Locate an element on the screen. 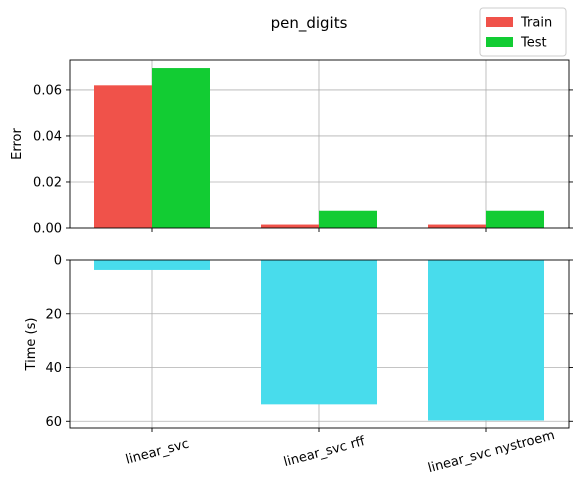 The height and width of the screenshot is (503, 579). legend-swatch-test is located at coordinates (499, 42).